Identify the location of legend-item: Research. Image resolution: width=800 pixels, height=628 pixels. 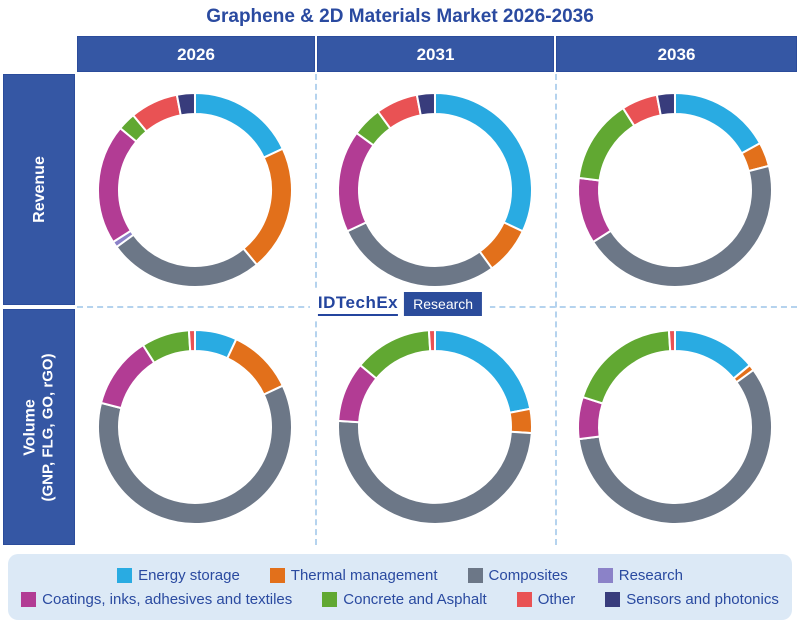
(640, 575).